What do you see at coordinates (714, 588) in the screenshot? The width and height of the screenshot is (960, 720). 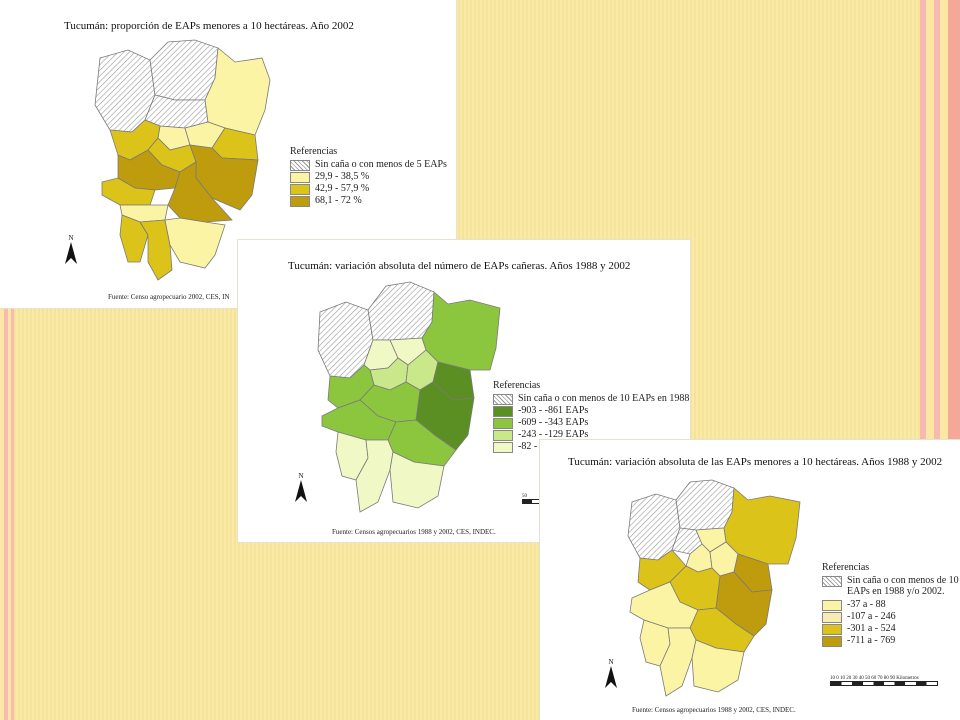 I see `map3-svg` at bounding box center [714, 588].